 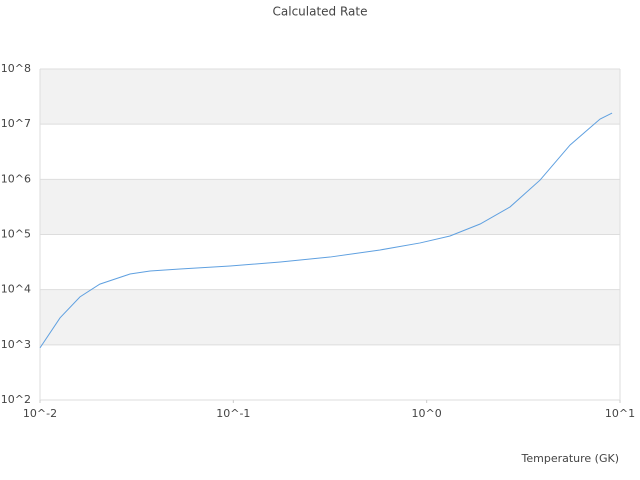 I want to click on x-tick-label: 10^1, so click(x=620, y=413).